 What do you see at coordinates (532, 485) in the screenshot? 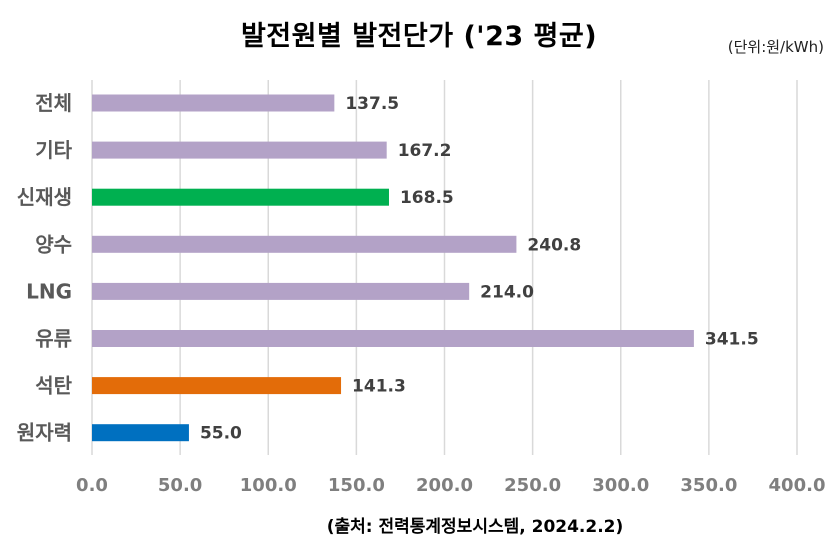
I see `x-tick-label: 250.0` at bounding box center [532, 485].